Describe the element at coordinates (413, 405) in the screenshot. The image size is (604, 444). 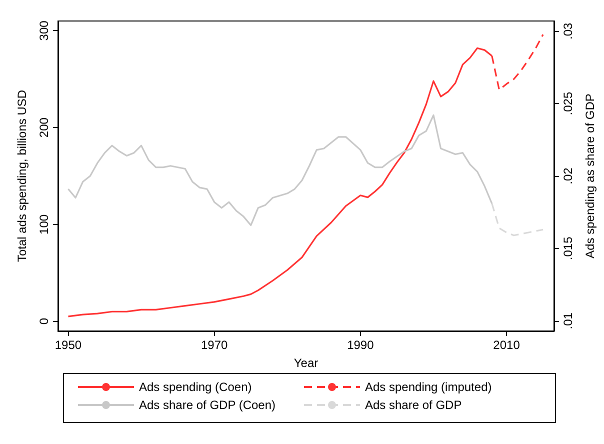
I see `legend-label: Ads share of GDP` at that location.